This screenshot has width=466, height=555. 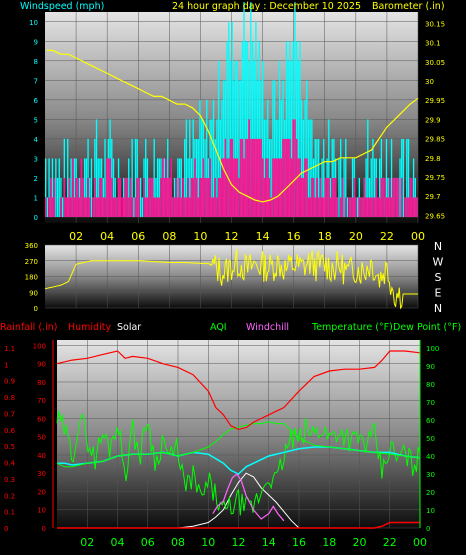 What do you see at coordinates (41, 456) in the screenshot?
I see `humidity-y-tick: 40` at bounding box center [41, 456].